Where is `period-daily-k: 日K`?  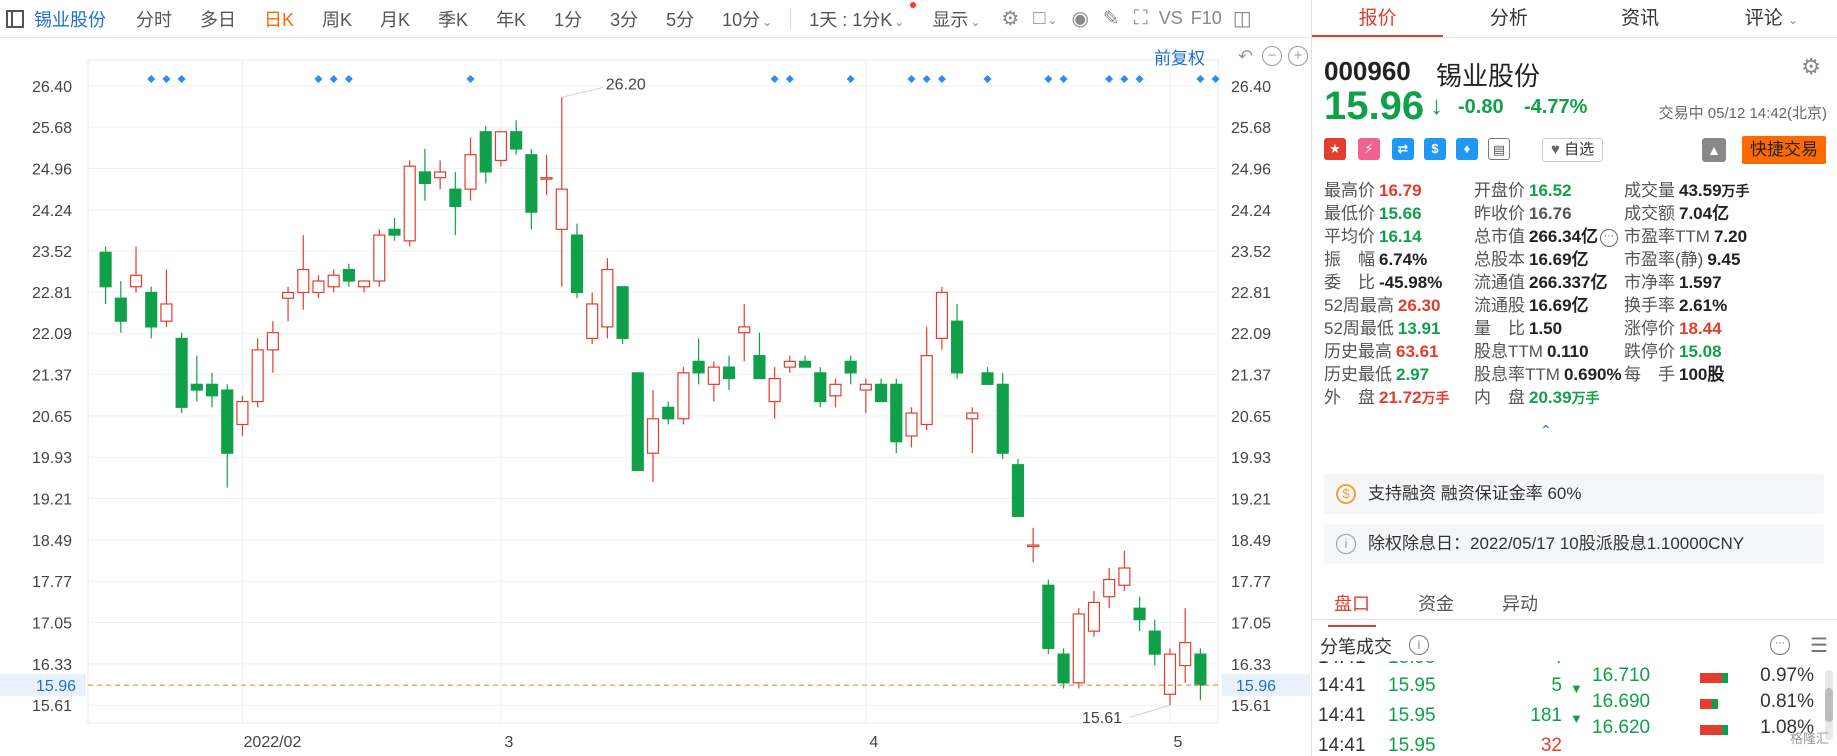 period-daily-k: 日K is located at coordinates (279, 19).